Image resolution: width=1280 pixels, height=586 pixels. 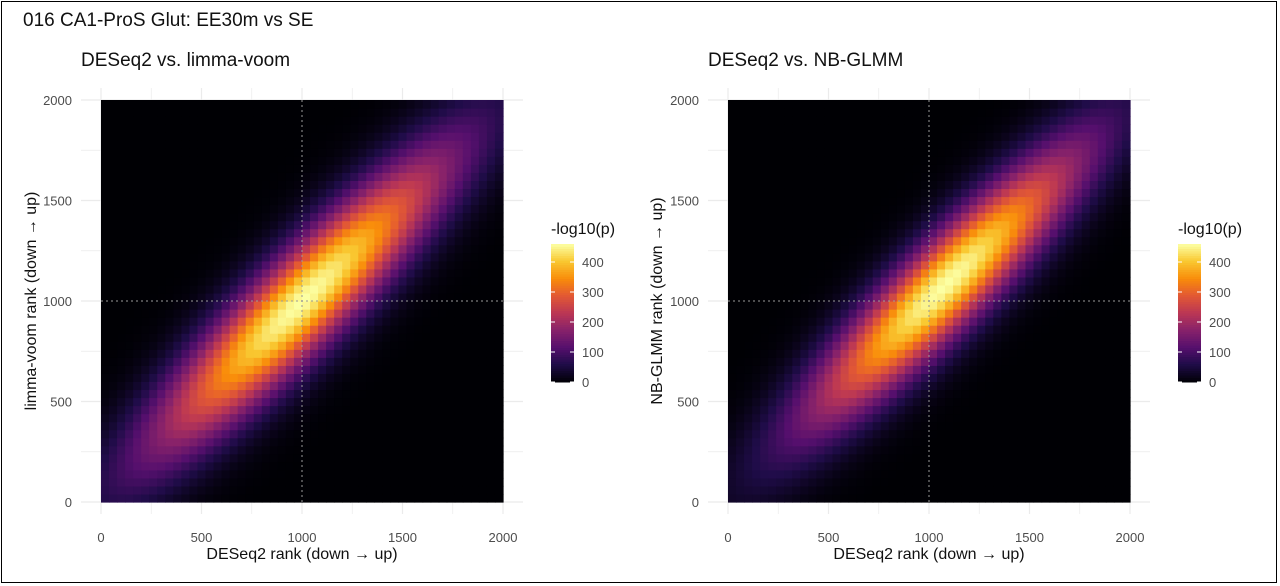 What do you see at coordinates (562, 282) in the screenshot?
I see `colorbar-segment` at bounding box center [562, 282].